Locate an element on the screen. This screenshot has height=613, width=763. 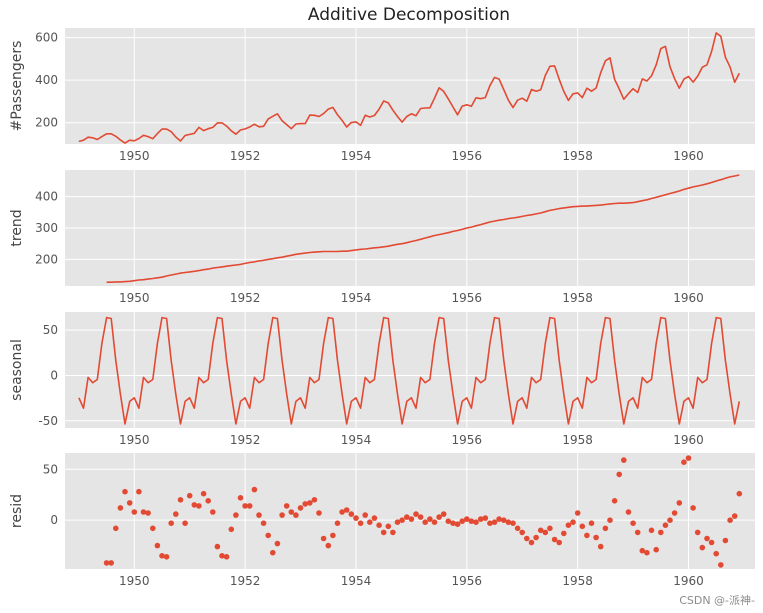
x-tick-label: 1956 is located at coordinates (467, 298).